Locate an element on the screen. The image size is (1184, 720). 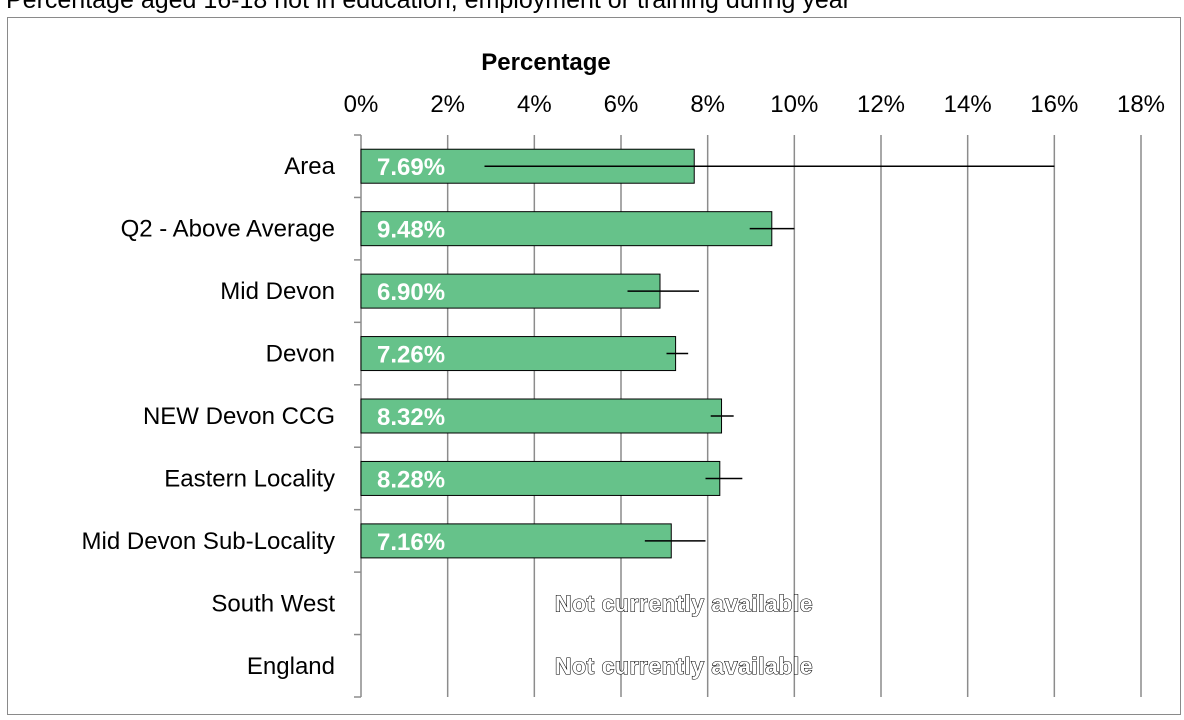
x-tick-label: 2% is located at coordinates (447, 104).